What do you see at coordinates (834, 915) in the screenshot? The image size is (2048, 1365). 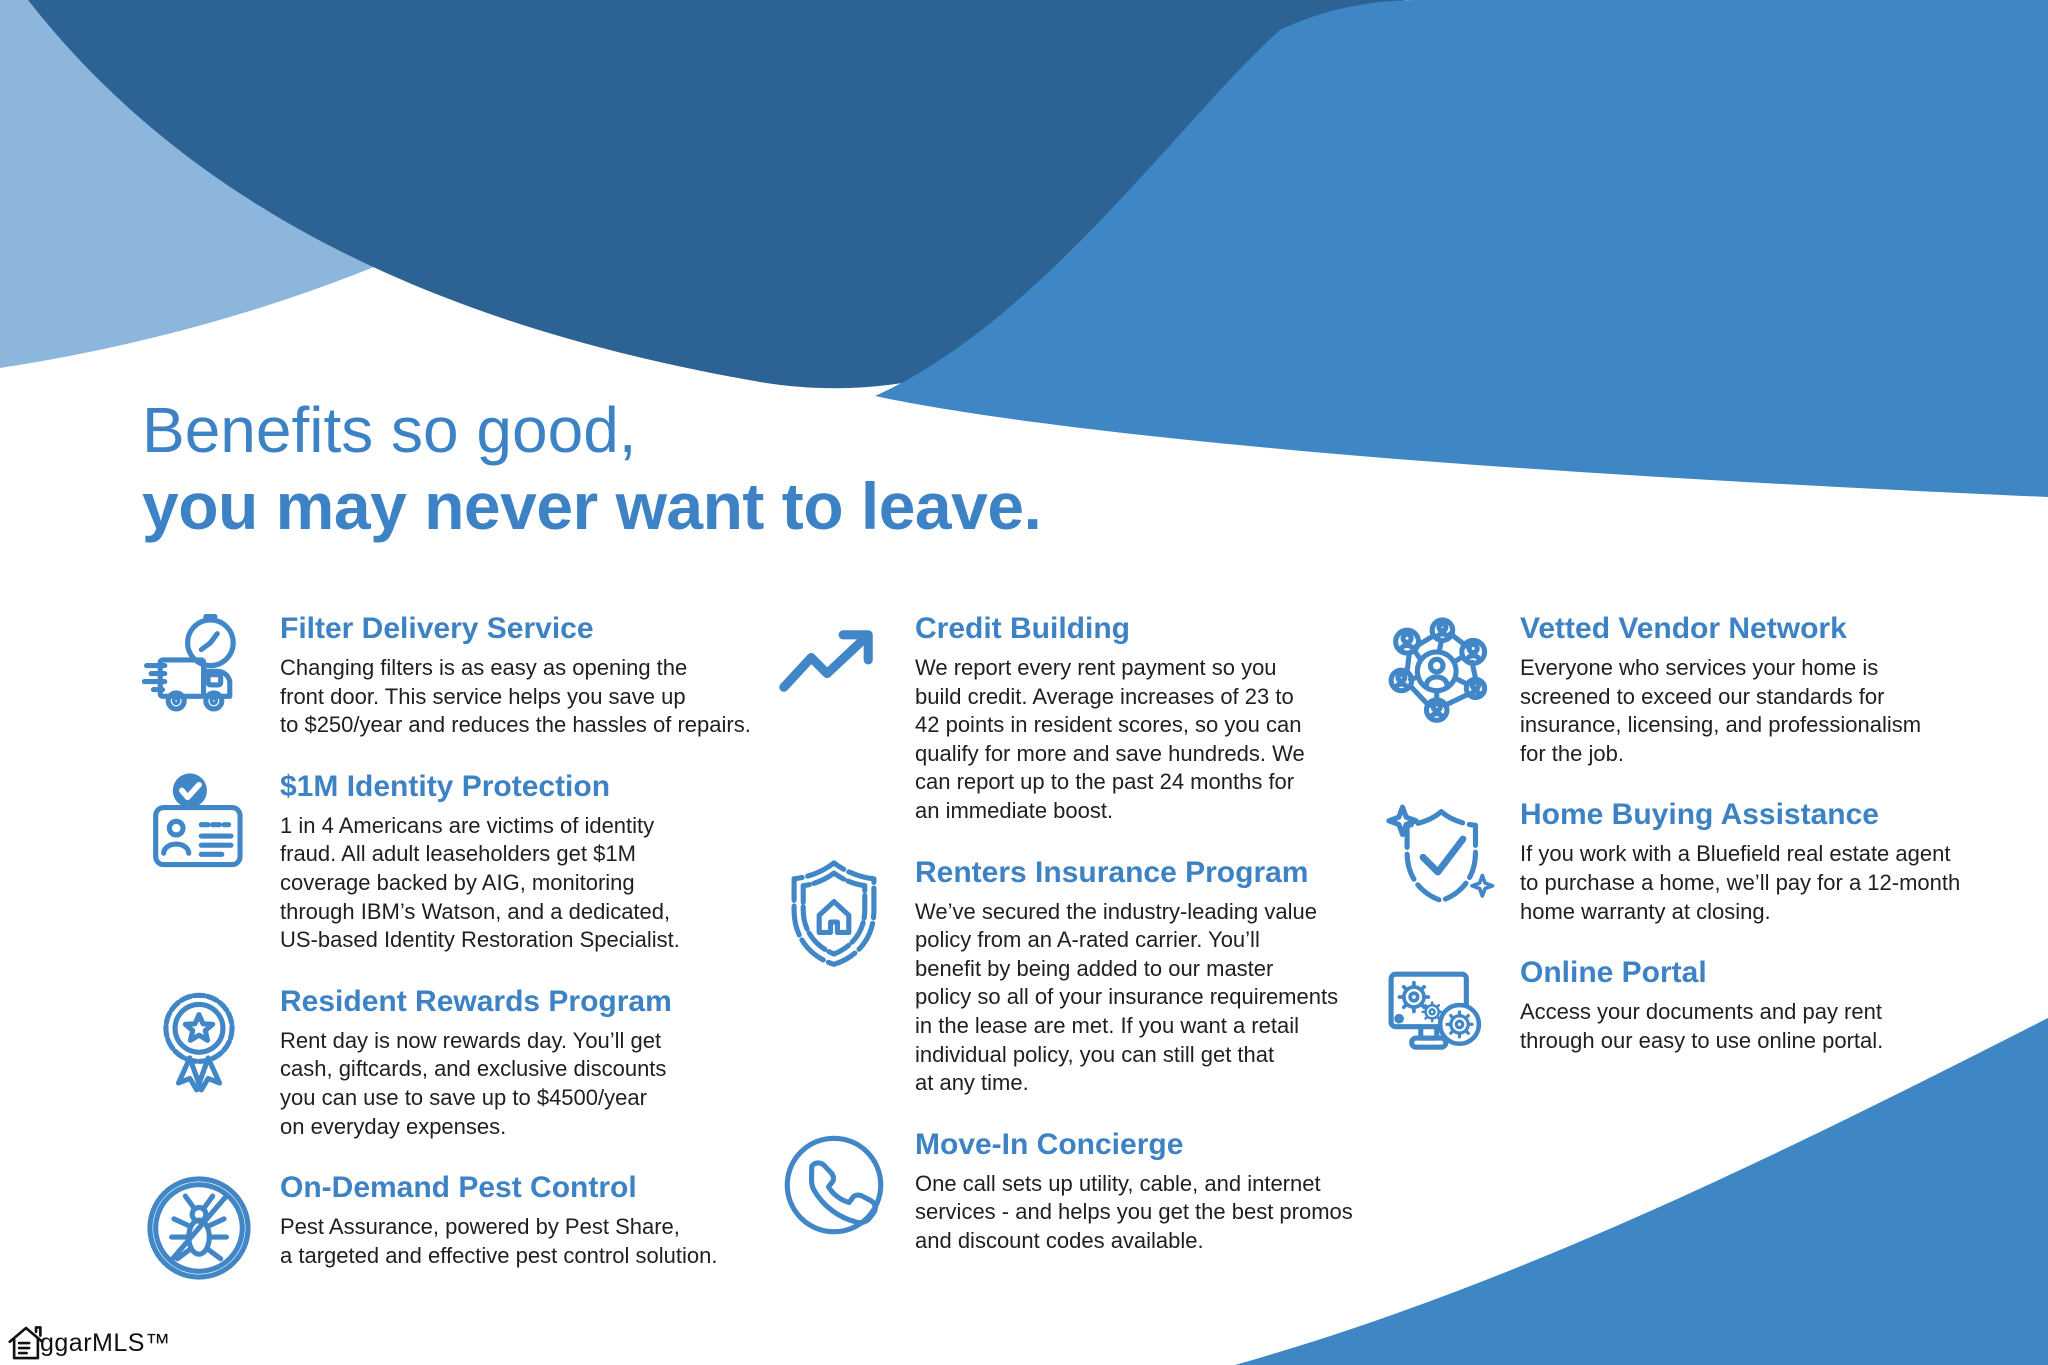 I see `shield-home-icon` at bounding box center [834, 915].